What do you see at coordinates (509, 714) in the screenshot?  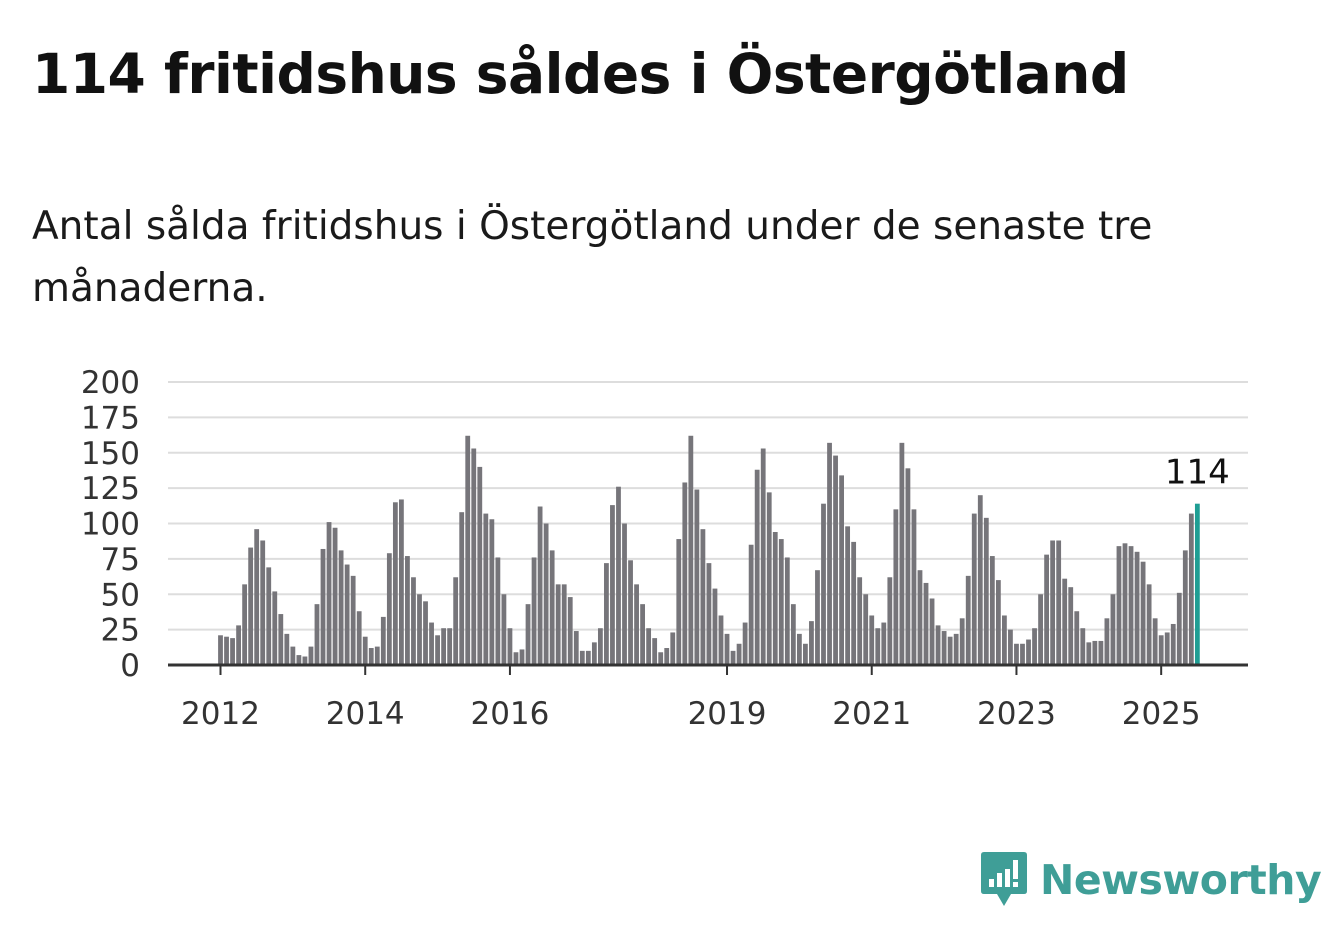 I see `x-tick-label: 2016` at bounding box center [509, 714].